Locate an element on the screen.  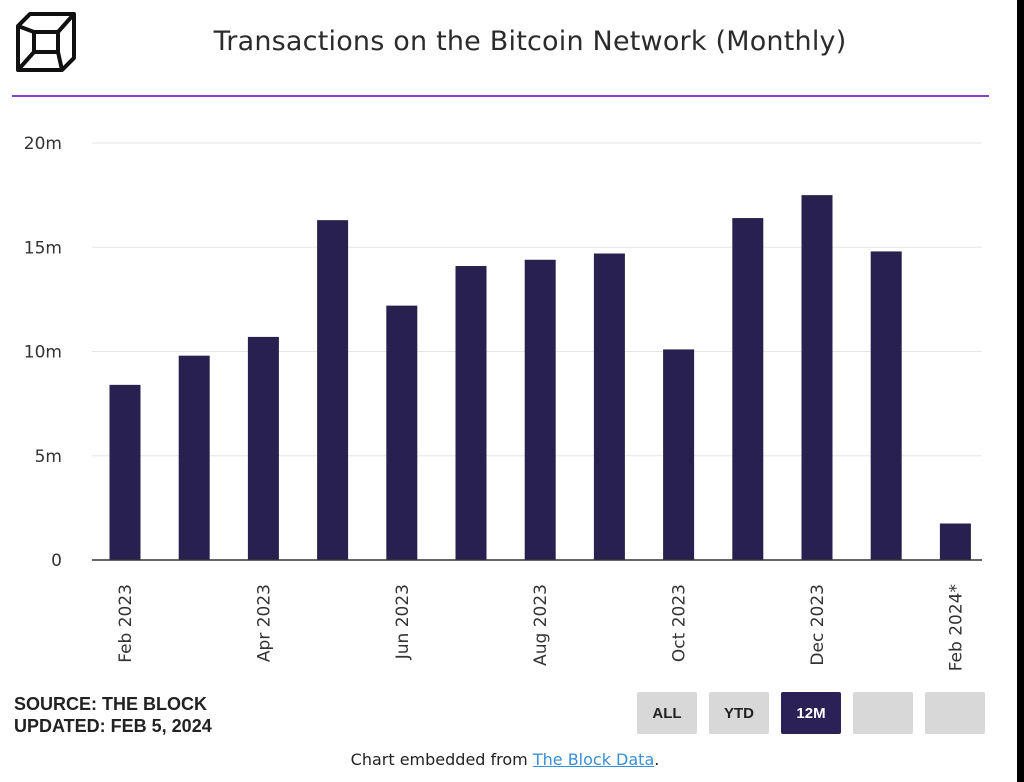
footer-prefix: Chart embedded from is located at coordinates (441, 759).